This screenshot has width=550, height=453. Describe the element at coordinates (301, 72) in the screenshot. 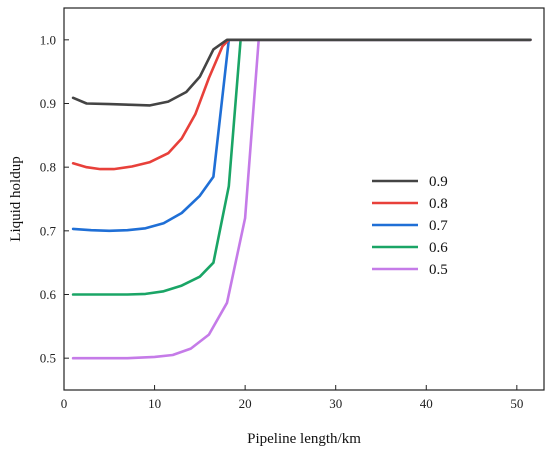

I see `series-line-0.9` at that location.